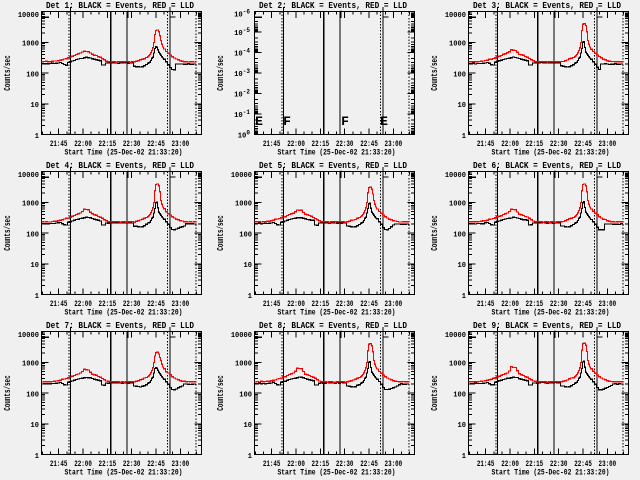 The height and width of the screenshot is (480, 640). I want to click on svg-text:Det 7: BLACK = Events, RED = L: Det 7: BLACK = Events, RED = LLD, so click(120, 326).